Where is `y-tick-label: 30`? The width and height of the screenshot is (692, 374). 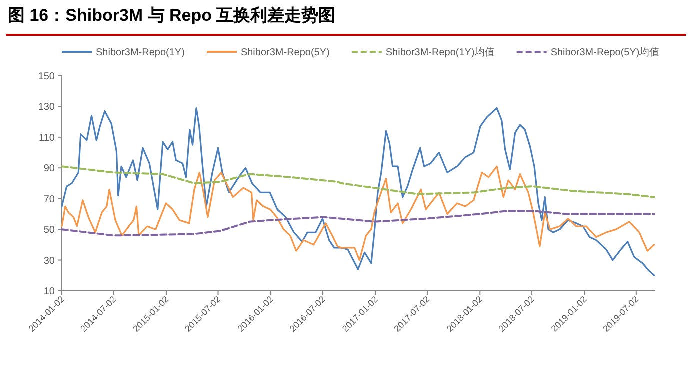 y-tick-label: 30 is located at coordinates (50, 261).